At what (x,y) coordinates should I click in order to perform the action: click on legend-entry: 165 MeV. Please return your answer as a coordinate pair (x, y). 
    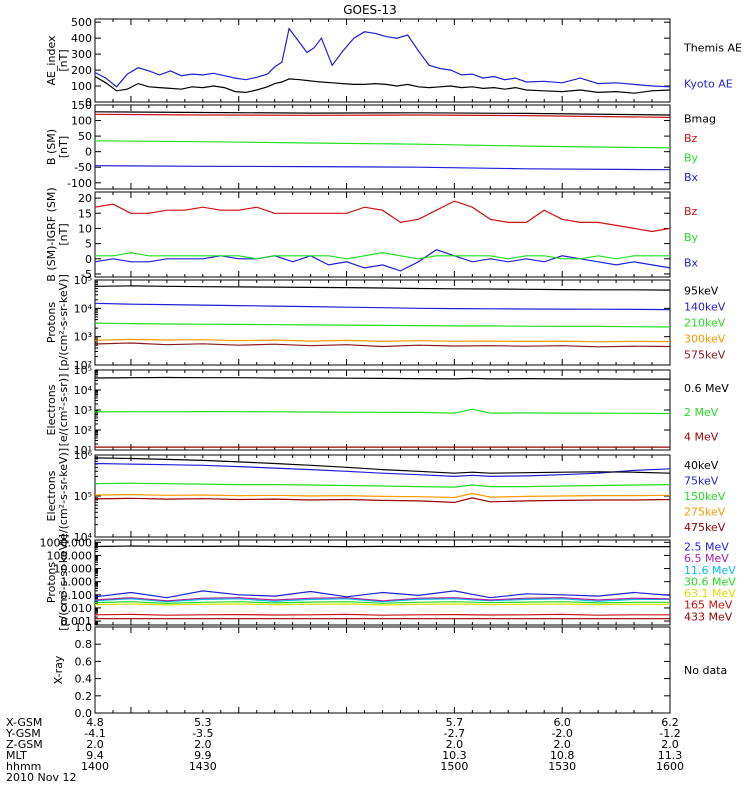
    Looking at the image, I should click on (708, 605).